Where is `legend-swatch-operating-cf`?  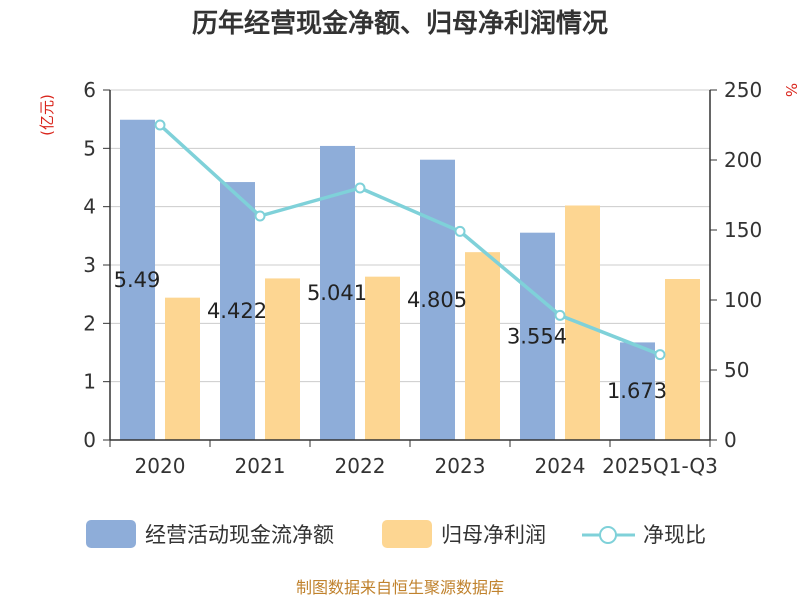 legend-swatch-operating-cf is located at coordinates (111, 534).